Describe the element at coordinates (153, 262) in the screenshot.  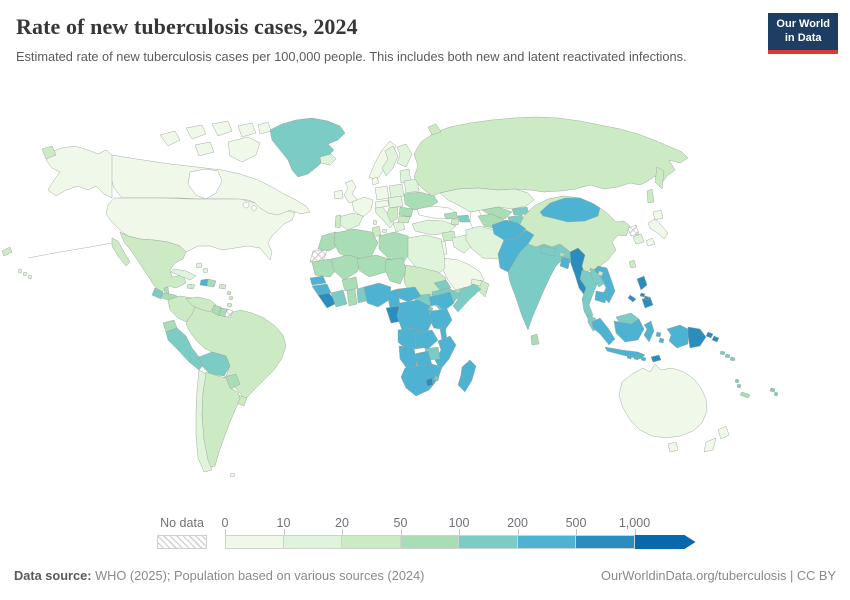
I see `country-mexico` at that location.